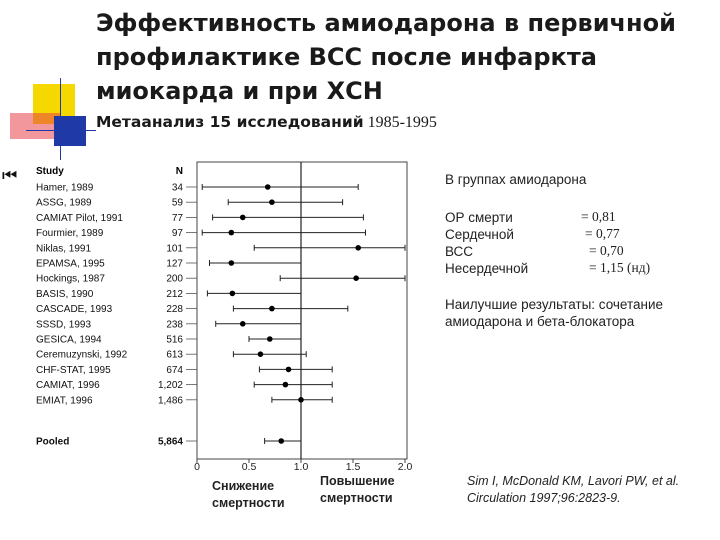 This screenshot has width=720, height=540. I want to click on citation-line: Sim I, McDonald KM, Lavori PW, et al., so click(573, 481).